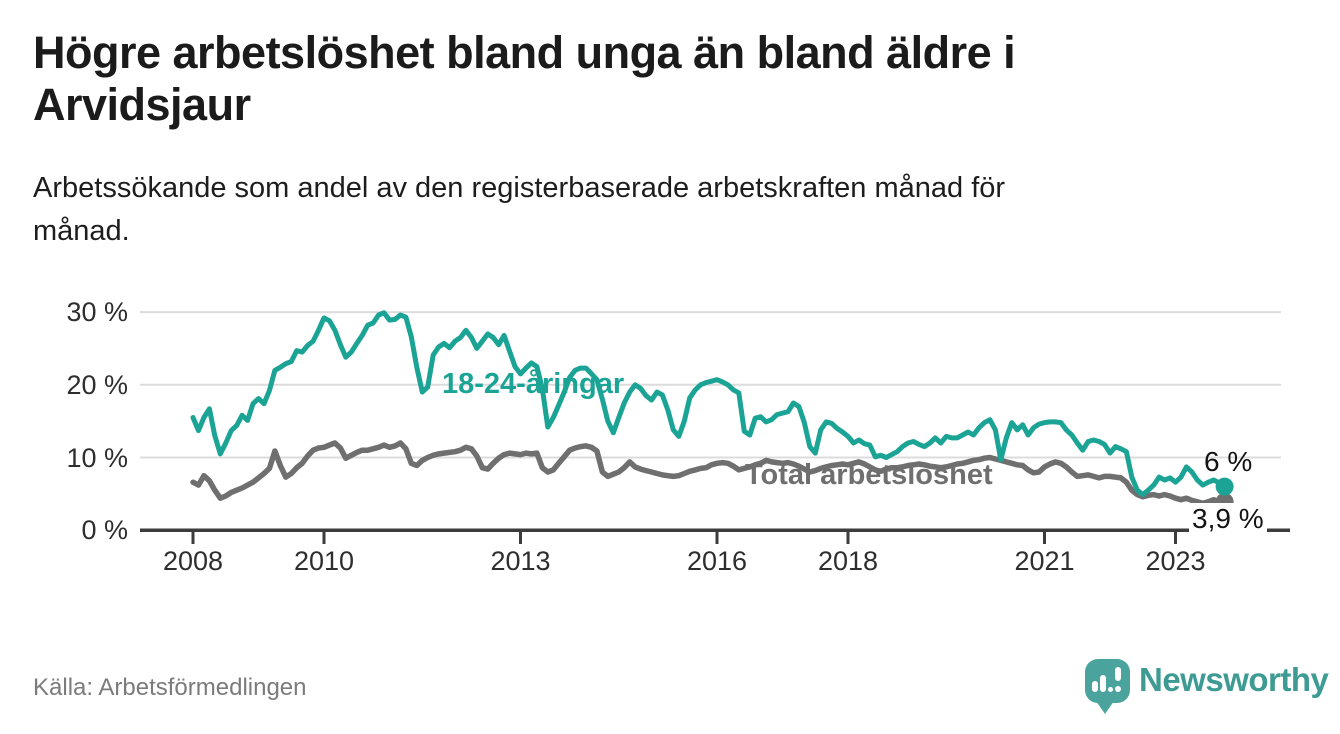 The width and height of the screenshot is (1340, 734). I want to click on x-tick-2021: 2021, so click(1044, 561).